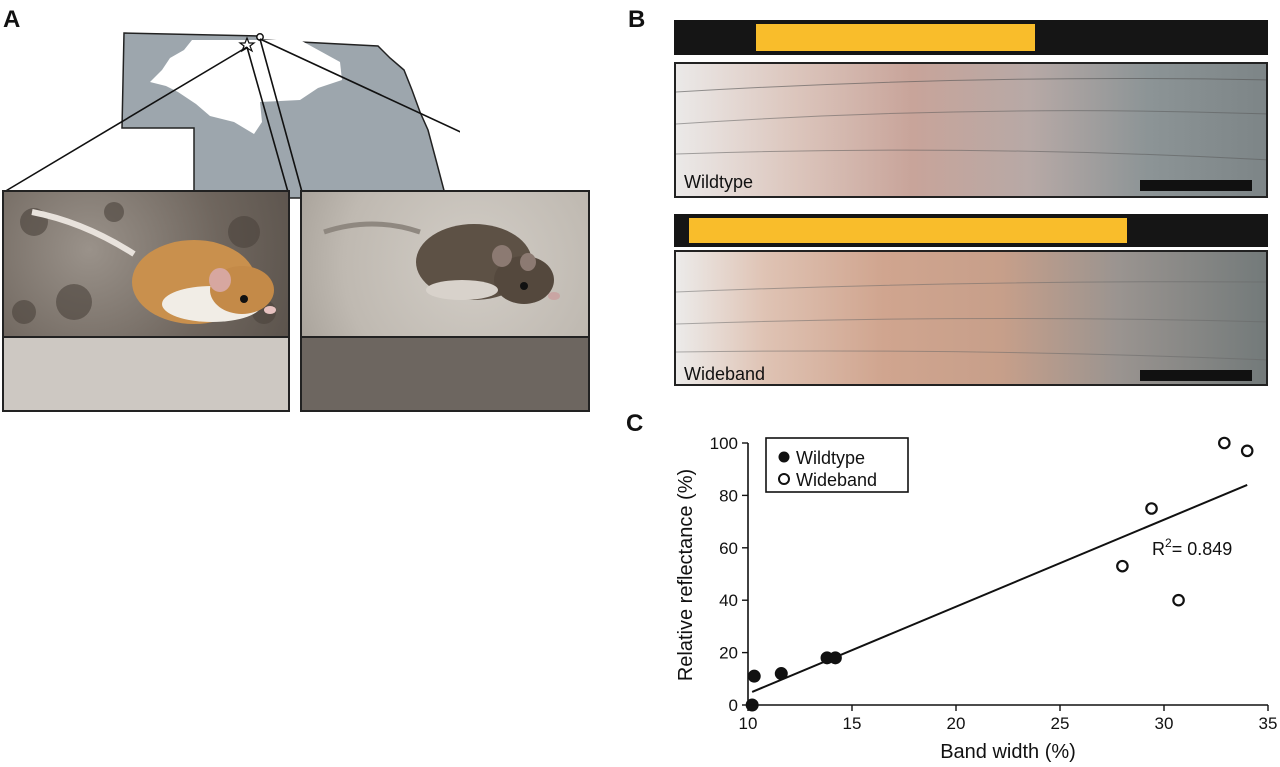  I want to click on scale-bar-wildtype, so click(1196, 185).